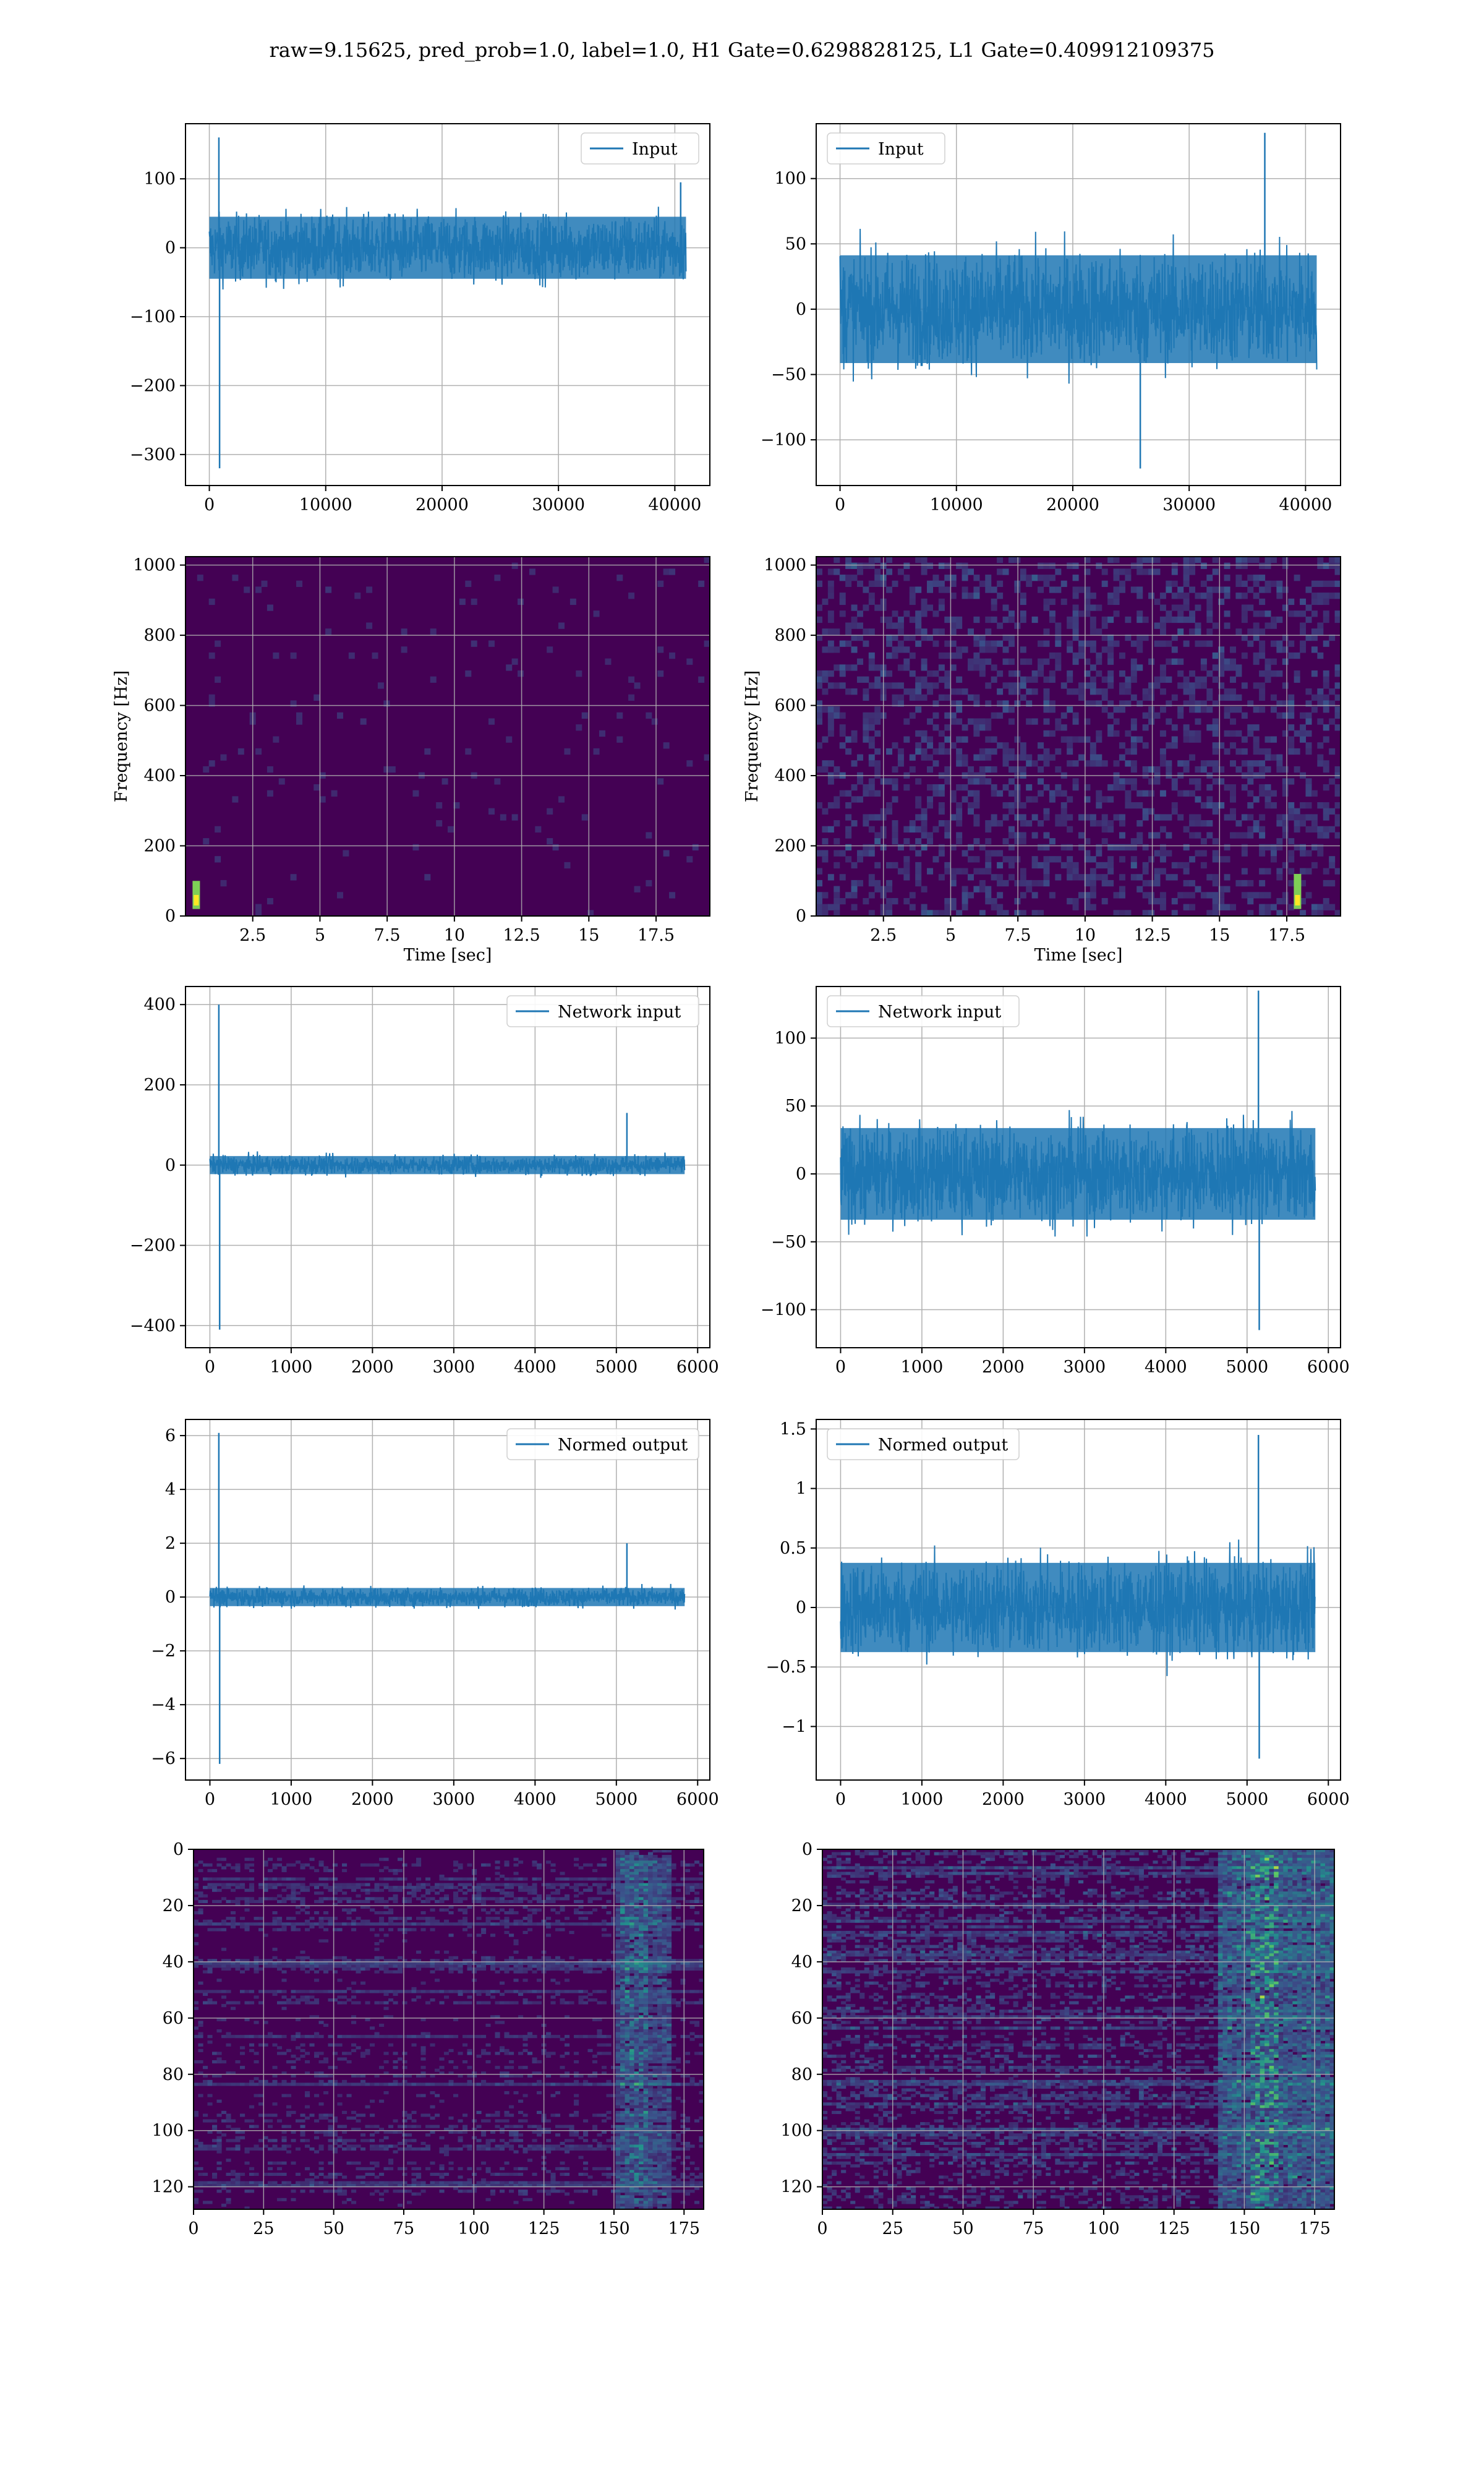 The height and width of the screenshot is (2474, 1484). Describe the element at coordinates (121, 736) in the screenshot. I see `y-axis-label: Frequency [Hz]` at that location.